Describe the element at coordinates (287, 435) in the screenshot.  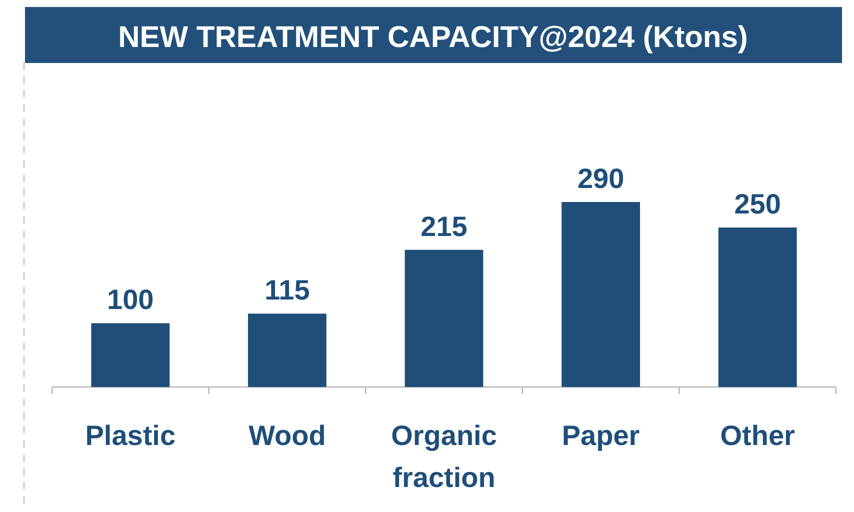
I see `x-tick-label: Wood` at that location.